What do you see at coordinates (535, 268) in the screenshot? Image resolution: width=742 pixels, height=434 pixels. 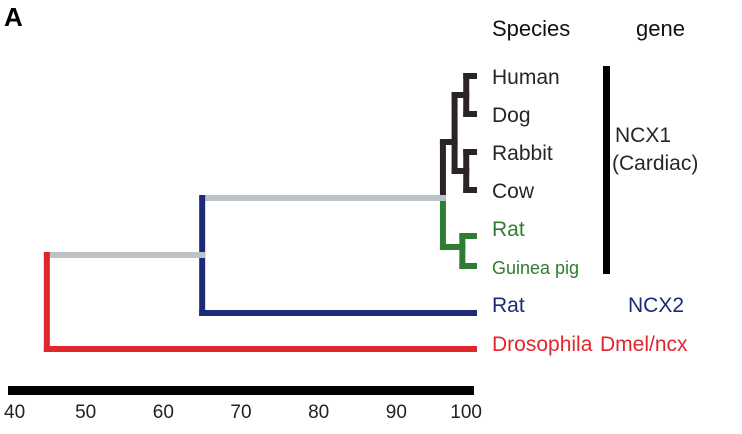 I see `leaf-label-guinea-pig: Guinea pig` at bounding box center [535, 268].